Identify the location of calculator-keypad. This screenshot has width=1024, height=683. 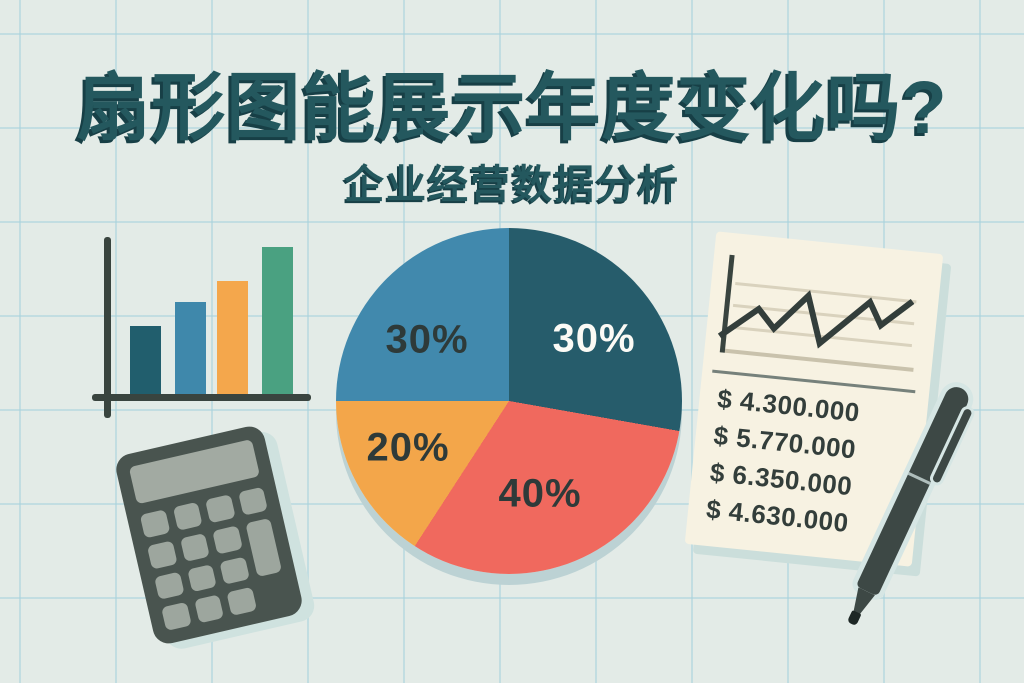
(214, 559).